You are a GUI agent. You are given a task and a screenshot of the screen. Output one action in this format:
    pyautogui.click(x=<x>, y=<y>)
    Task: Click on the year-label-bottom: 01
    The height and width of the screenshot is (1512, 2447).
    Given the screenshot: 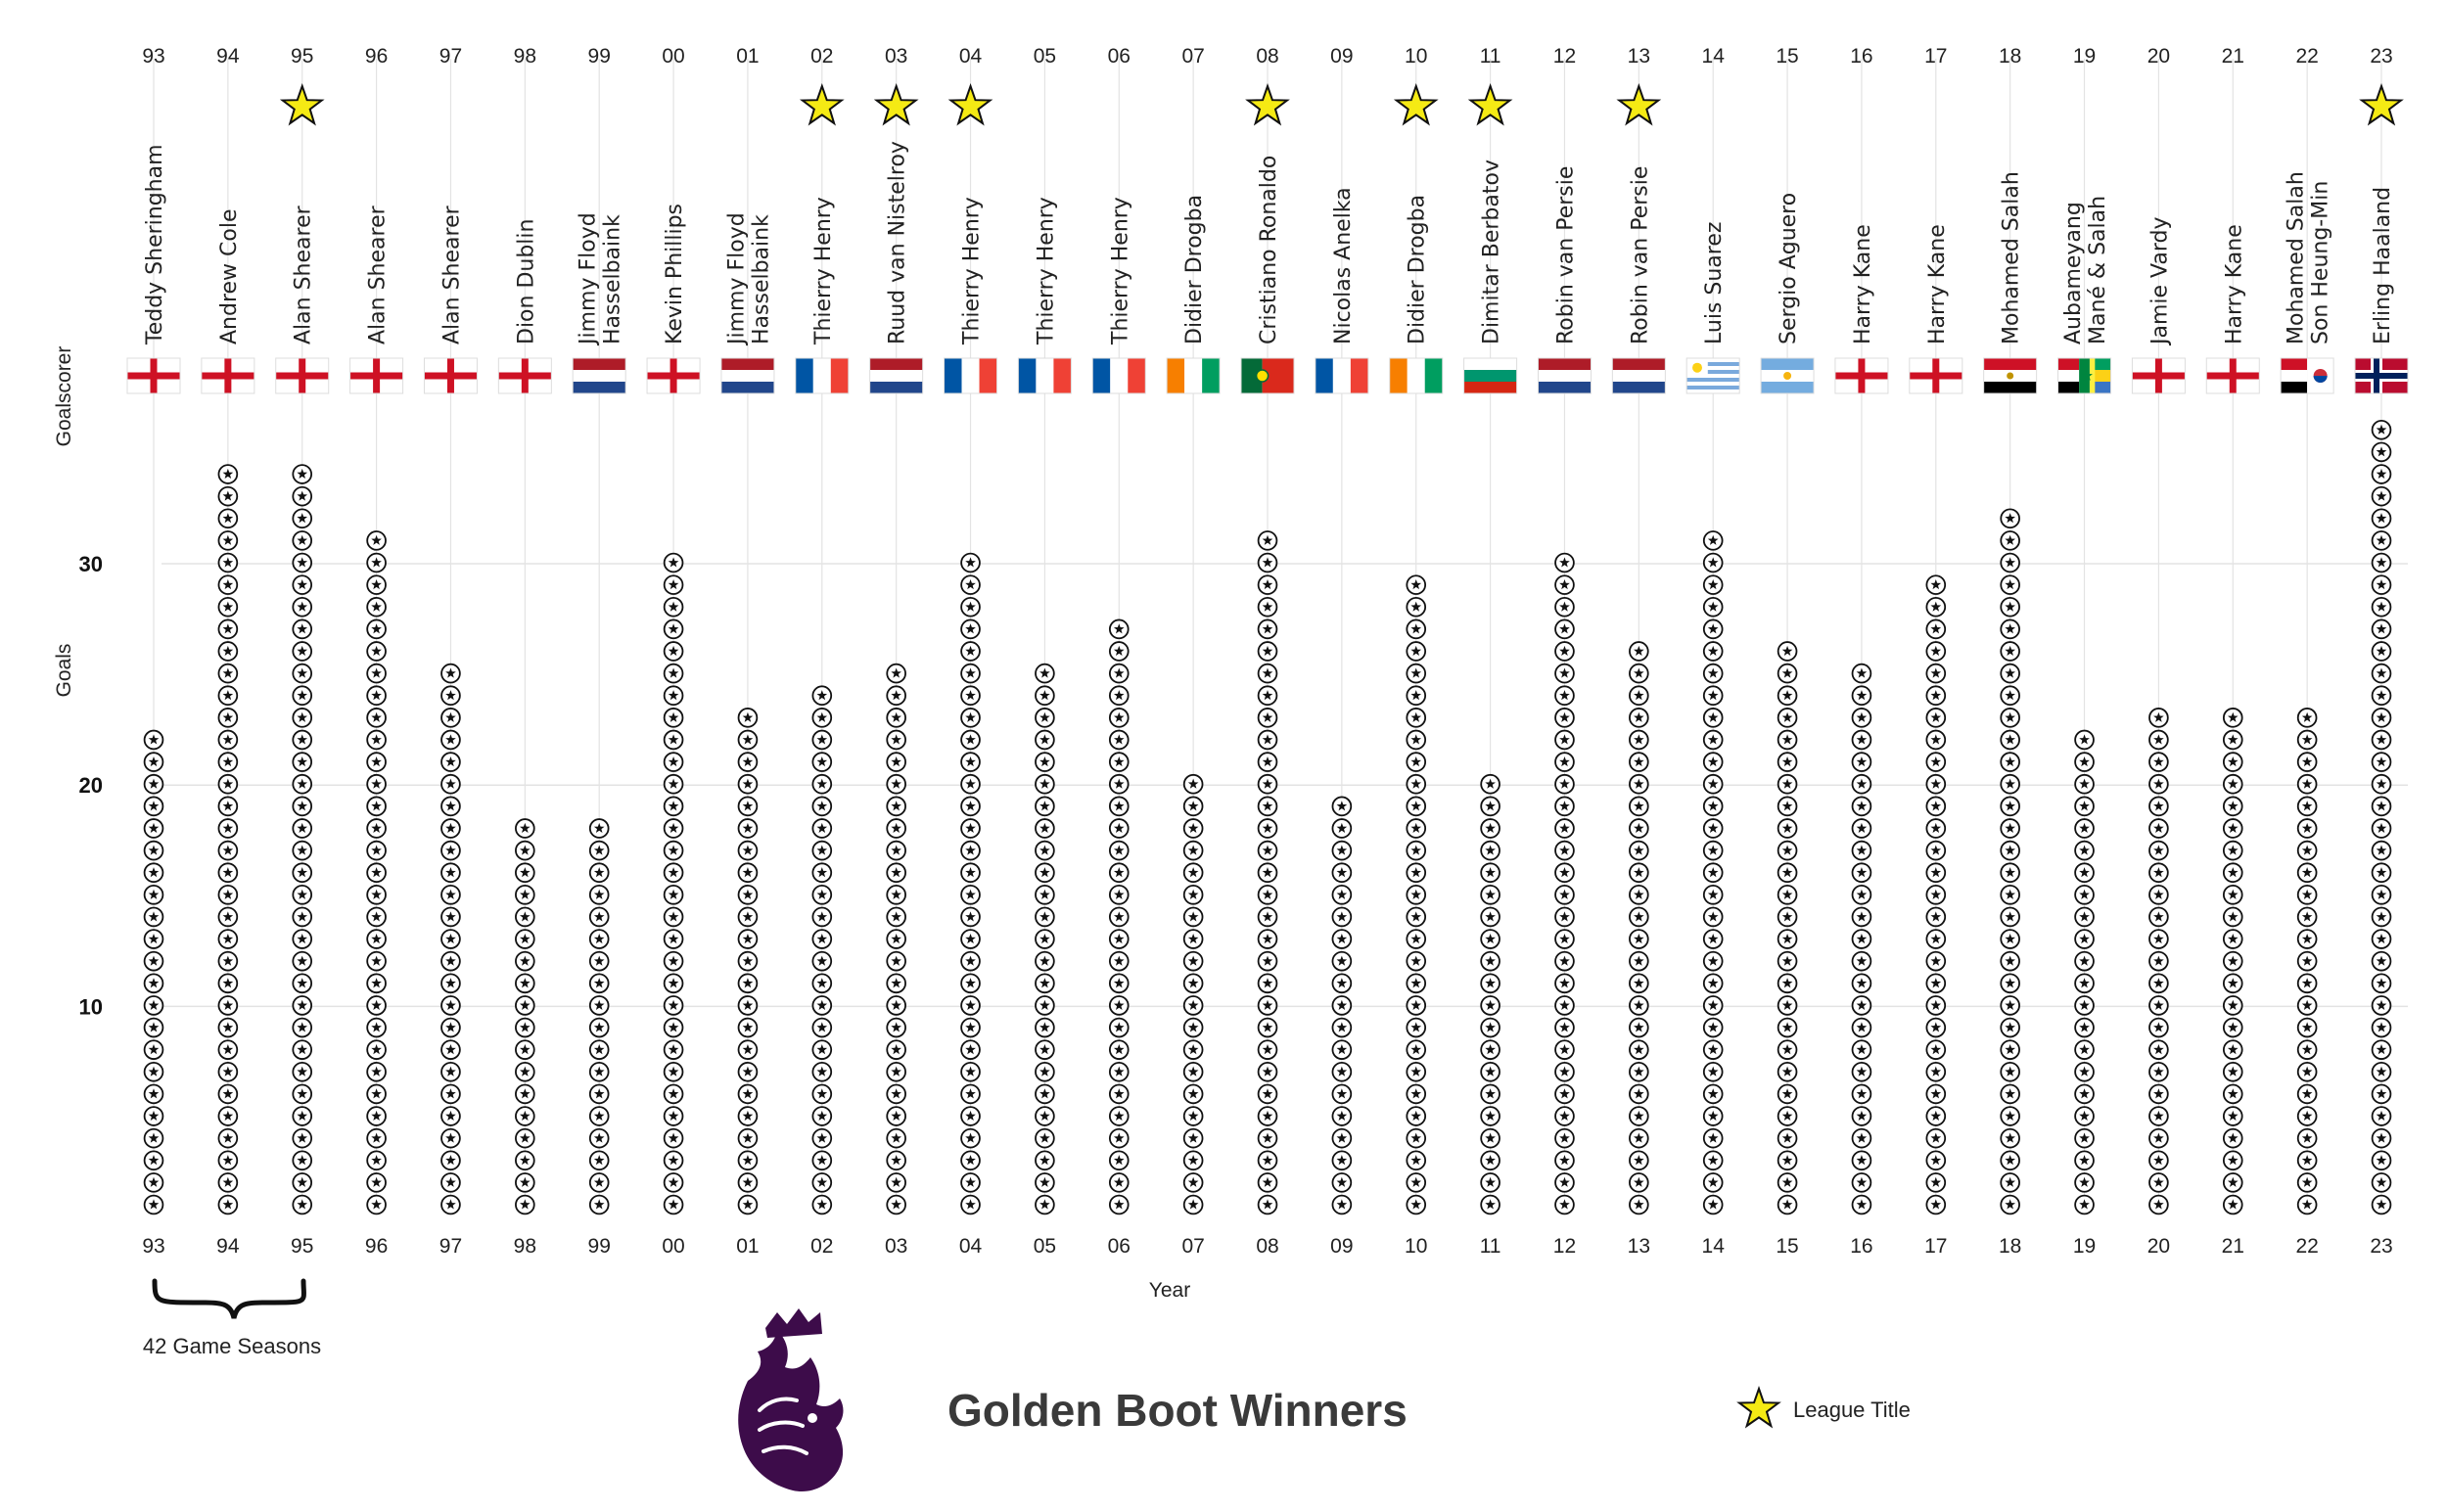 What is the action you would take?
    pyautogui.click(x=748, y=1246)
    